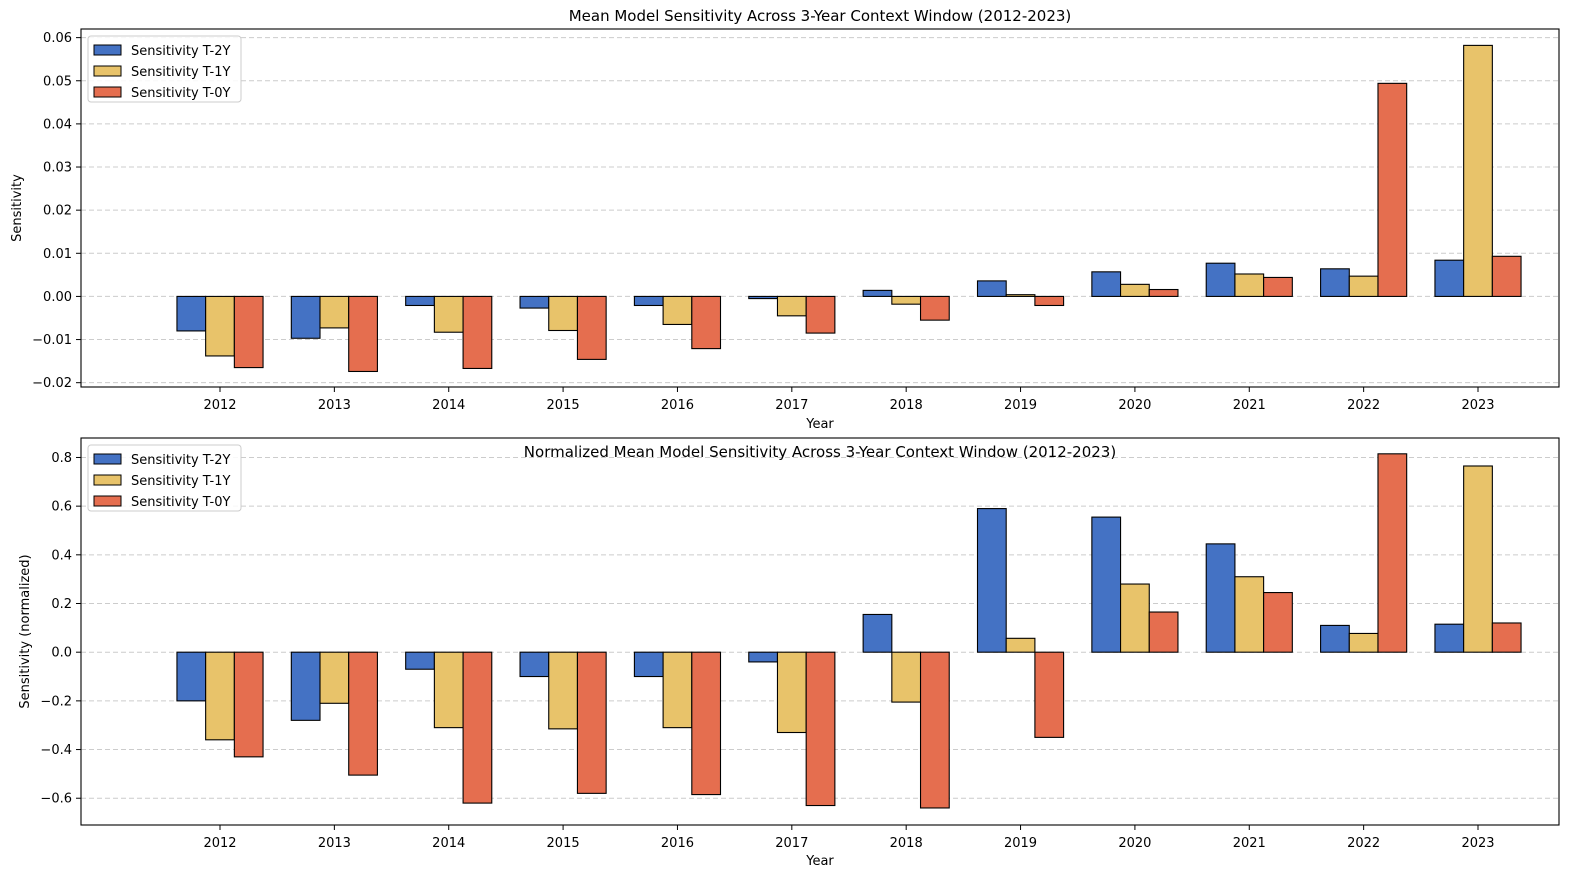  What do you see at coordinates (534, 302) in the screenshot?
I see `bar-t2y-2015` at bounding box center [534, 302].